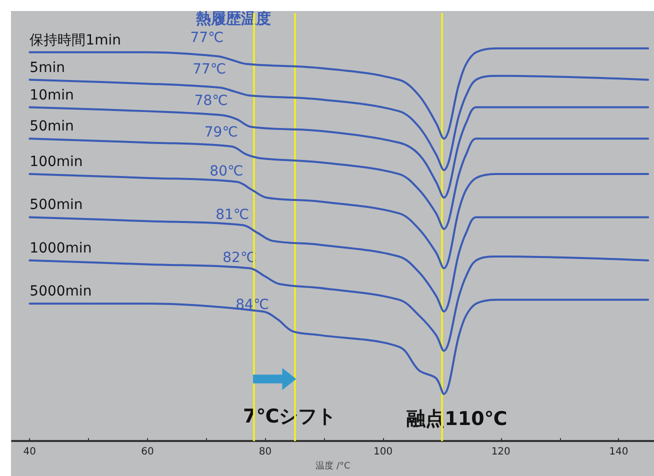  Describe the element at coordinates (333, 466) in the screenshot. I see `x-axis-title: 温度 /°C` at that location.